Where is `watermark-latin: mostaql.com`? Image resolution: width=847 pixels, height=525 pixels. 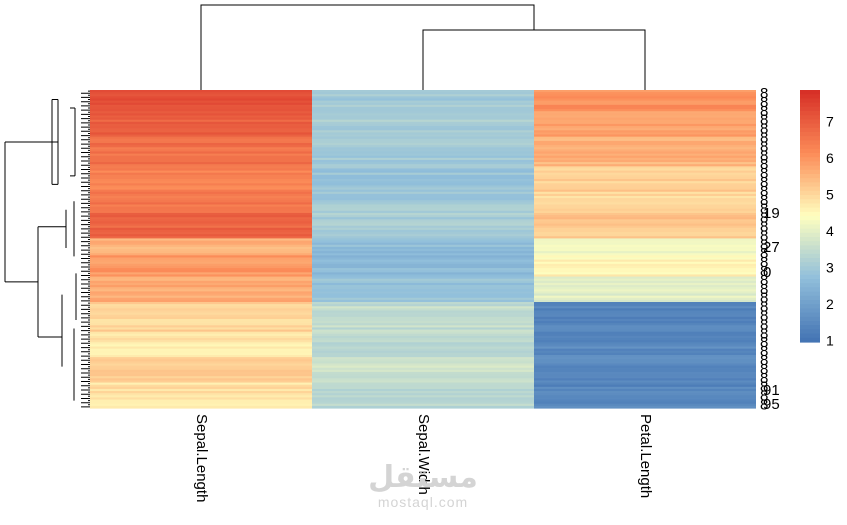
watermark-latin: mostaql.com is located at coordinates (423, 502).